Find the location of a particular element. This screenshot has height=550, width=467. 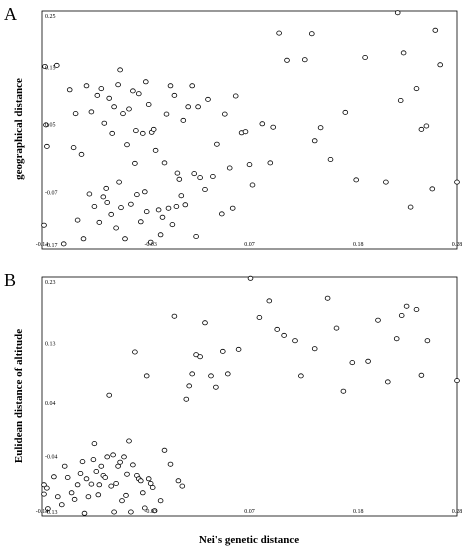

y-tick-label-2: 0.05 is located at coordinates (50, 125).